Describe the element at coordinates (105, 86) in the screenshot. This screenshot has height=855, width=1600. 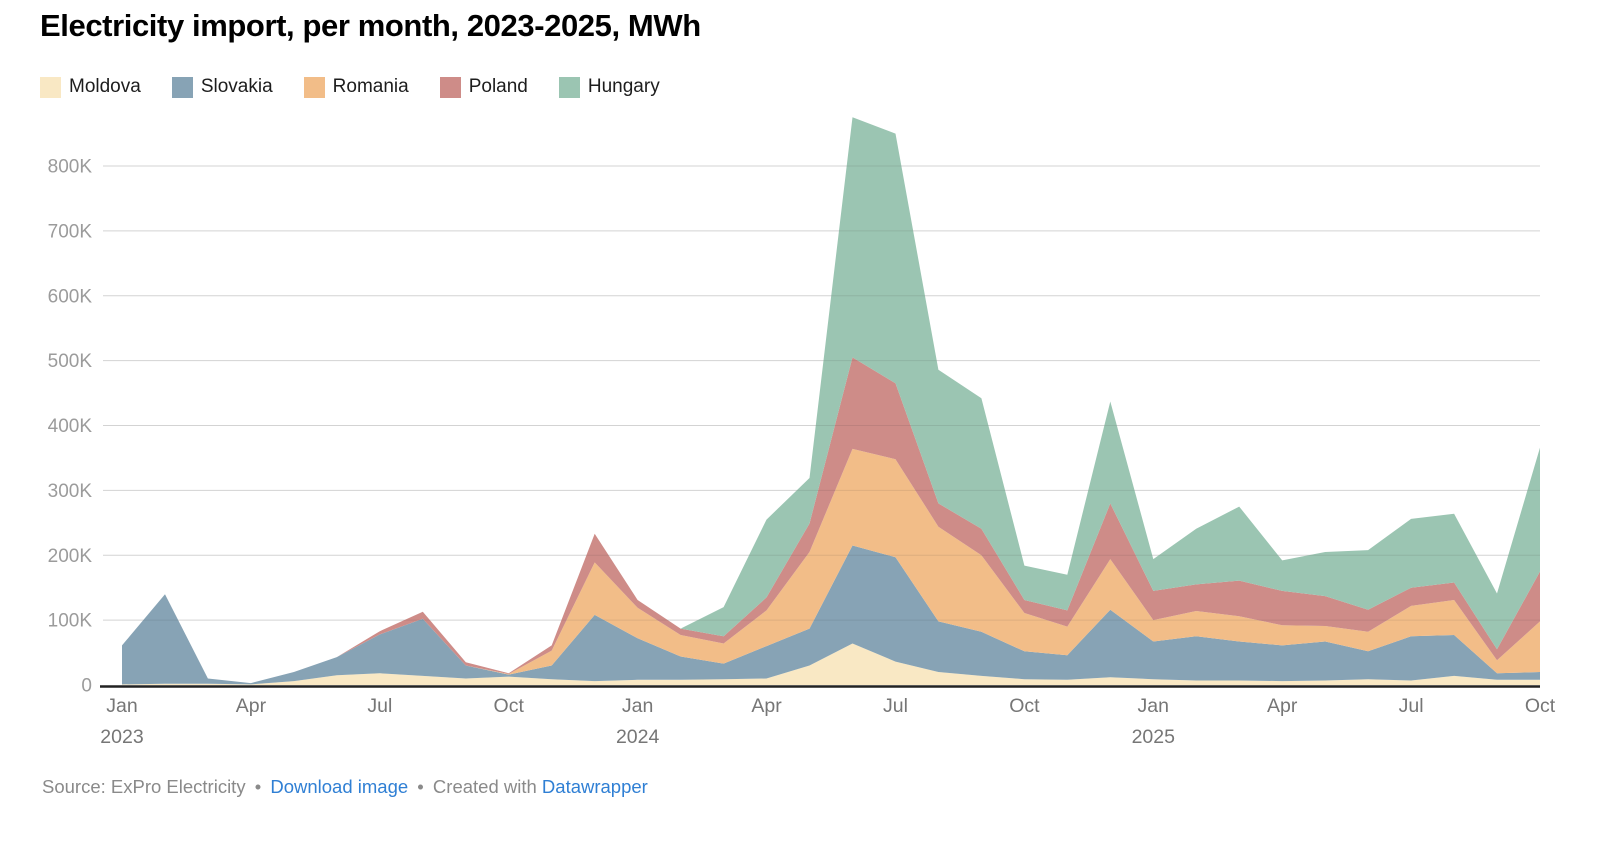
I see `legend-label-moldova: Moldova` at that location.